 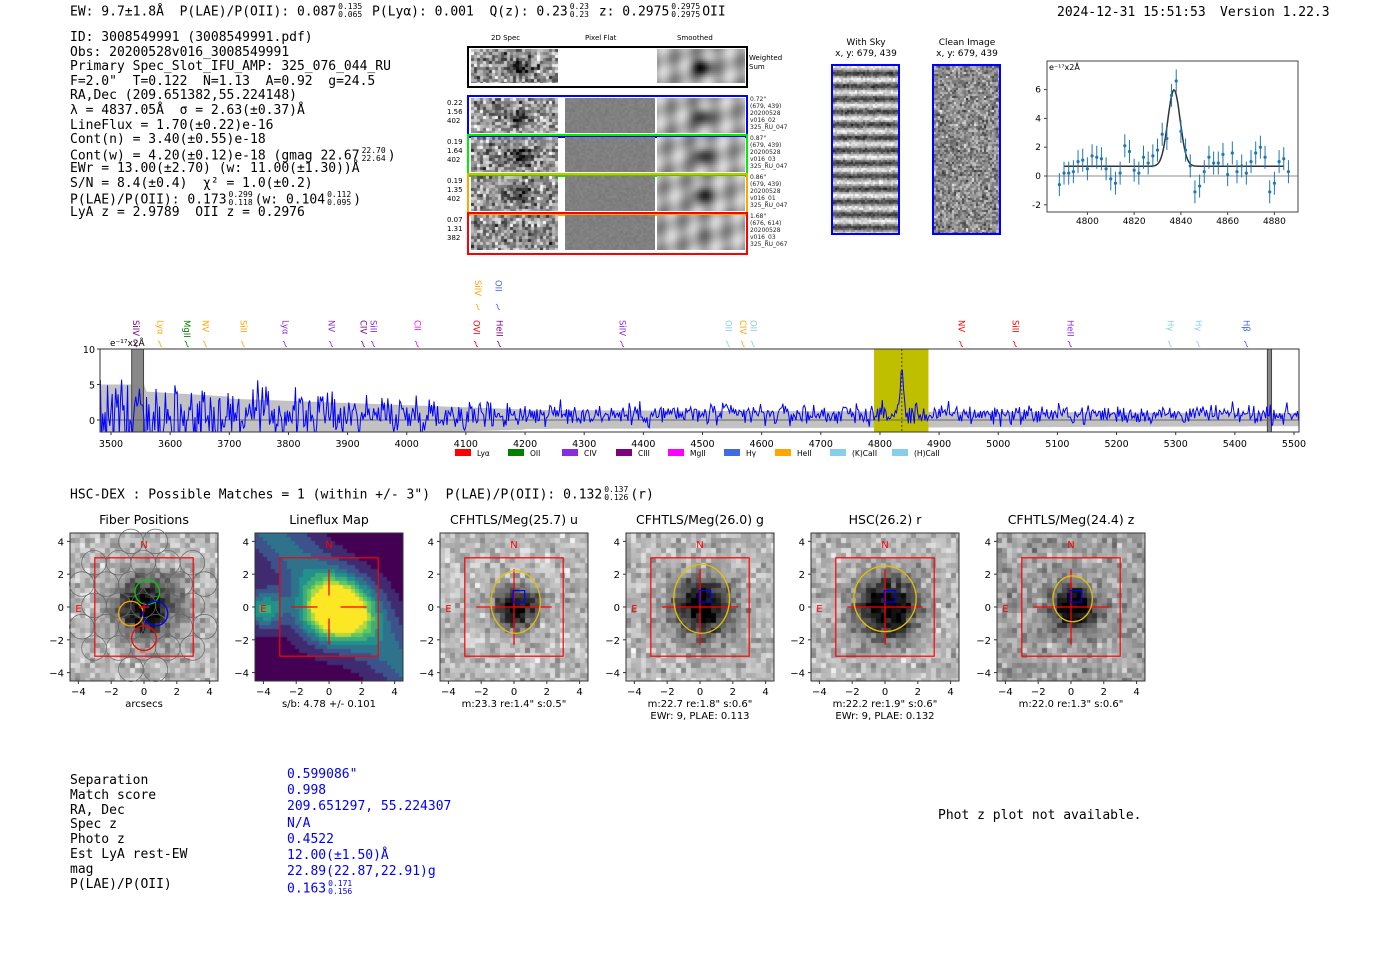 I want to click on spec-row-frame, so click(x=607, y=233).